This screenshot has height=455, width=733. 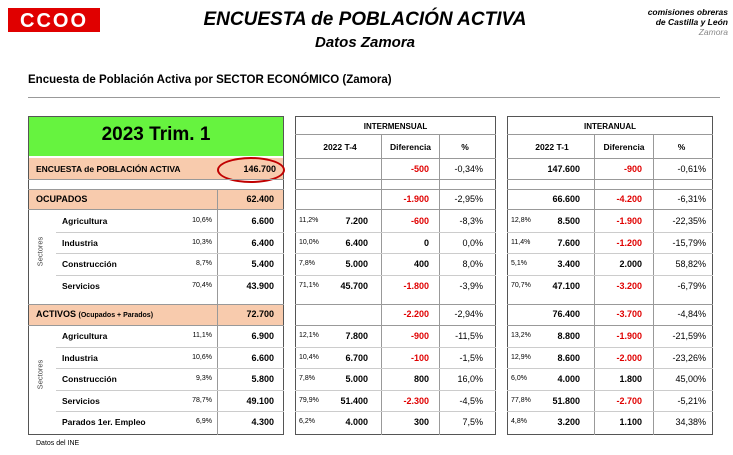 I want to click on ia-share: 6,0%, so click(x=519, y=378).